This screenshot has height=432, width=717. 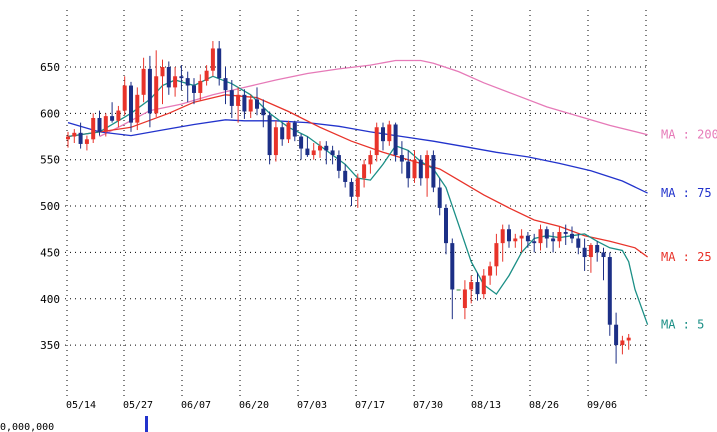 I want to click on ma75-line, so click(x=357, y=156).